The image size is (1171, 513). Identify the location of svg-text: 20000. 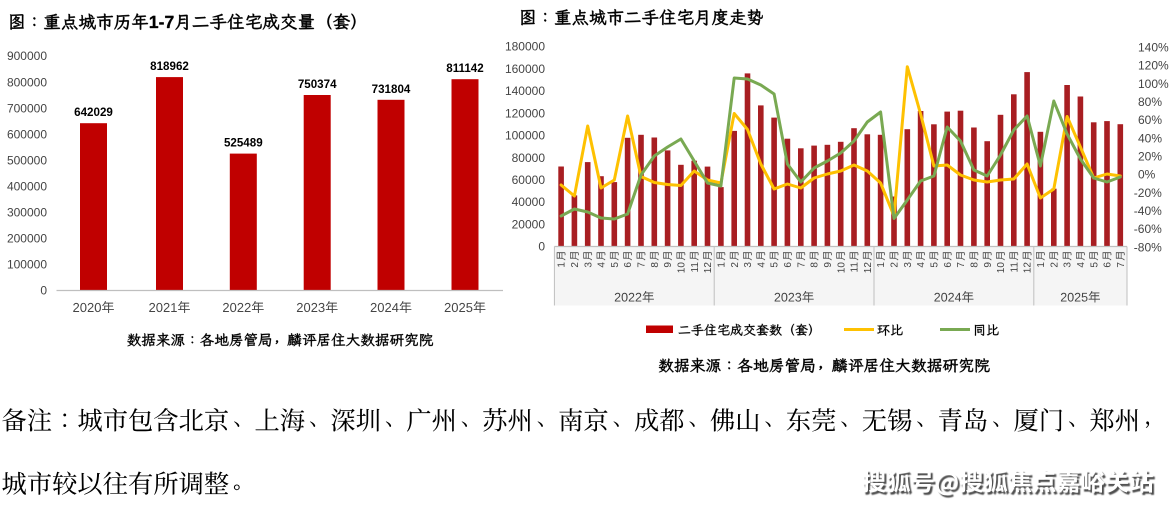
(529, 225).